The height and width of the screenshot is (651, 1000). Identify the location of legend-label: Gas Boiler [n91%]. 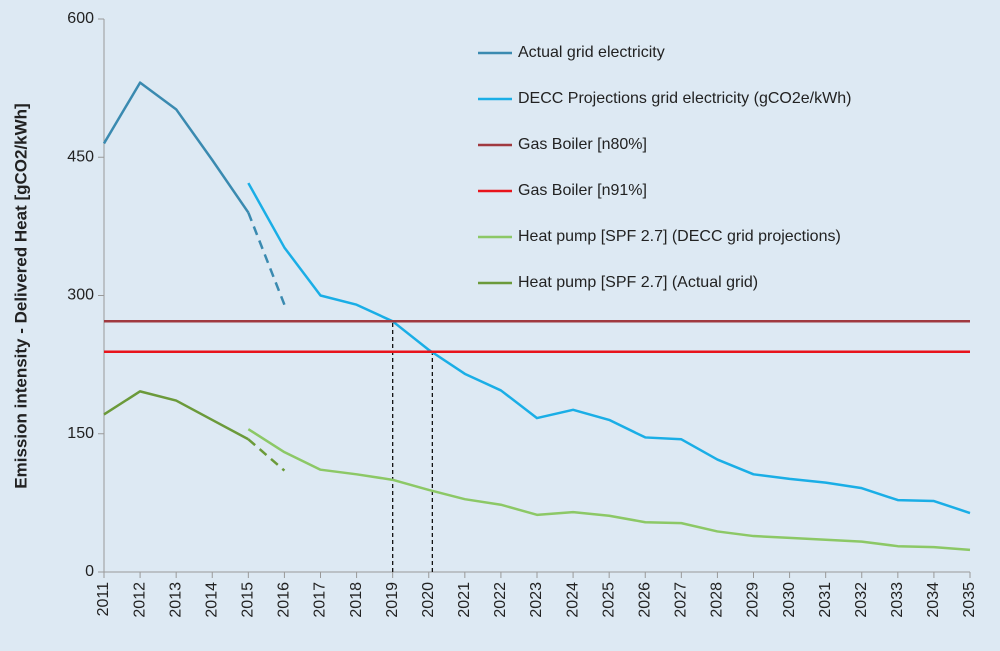
(582, 190).